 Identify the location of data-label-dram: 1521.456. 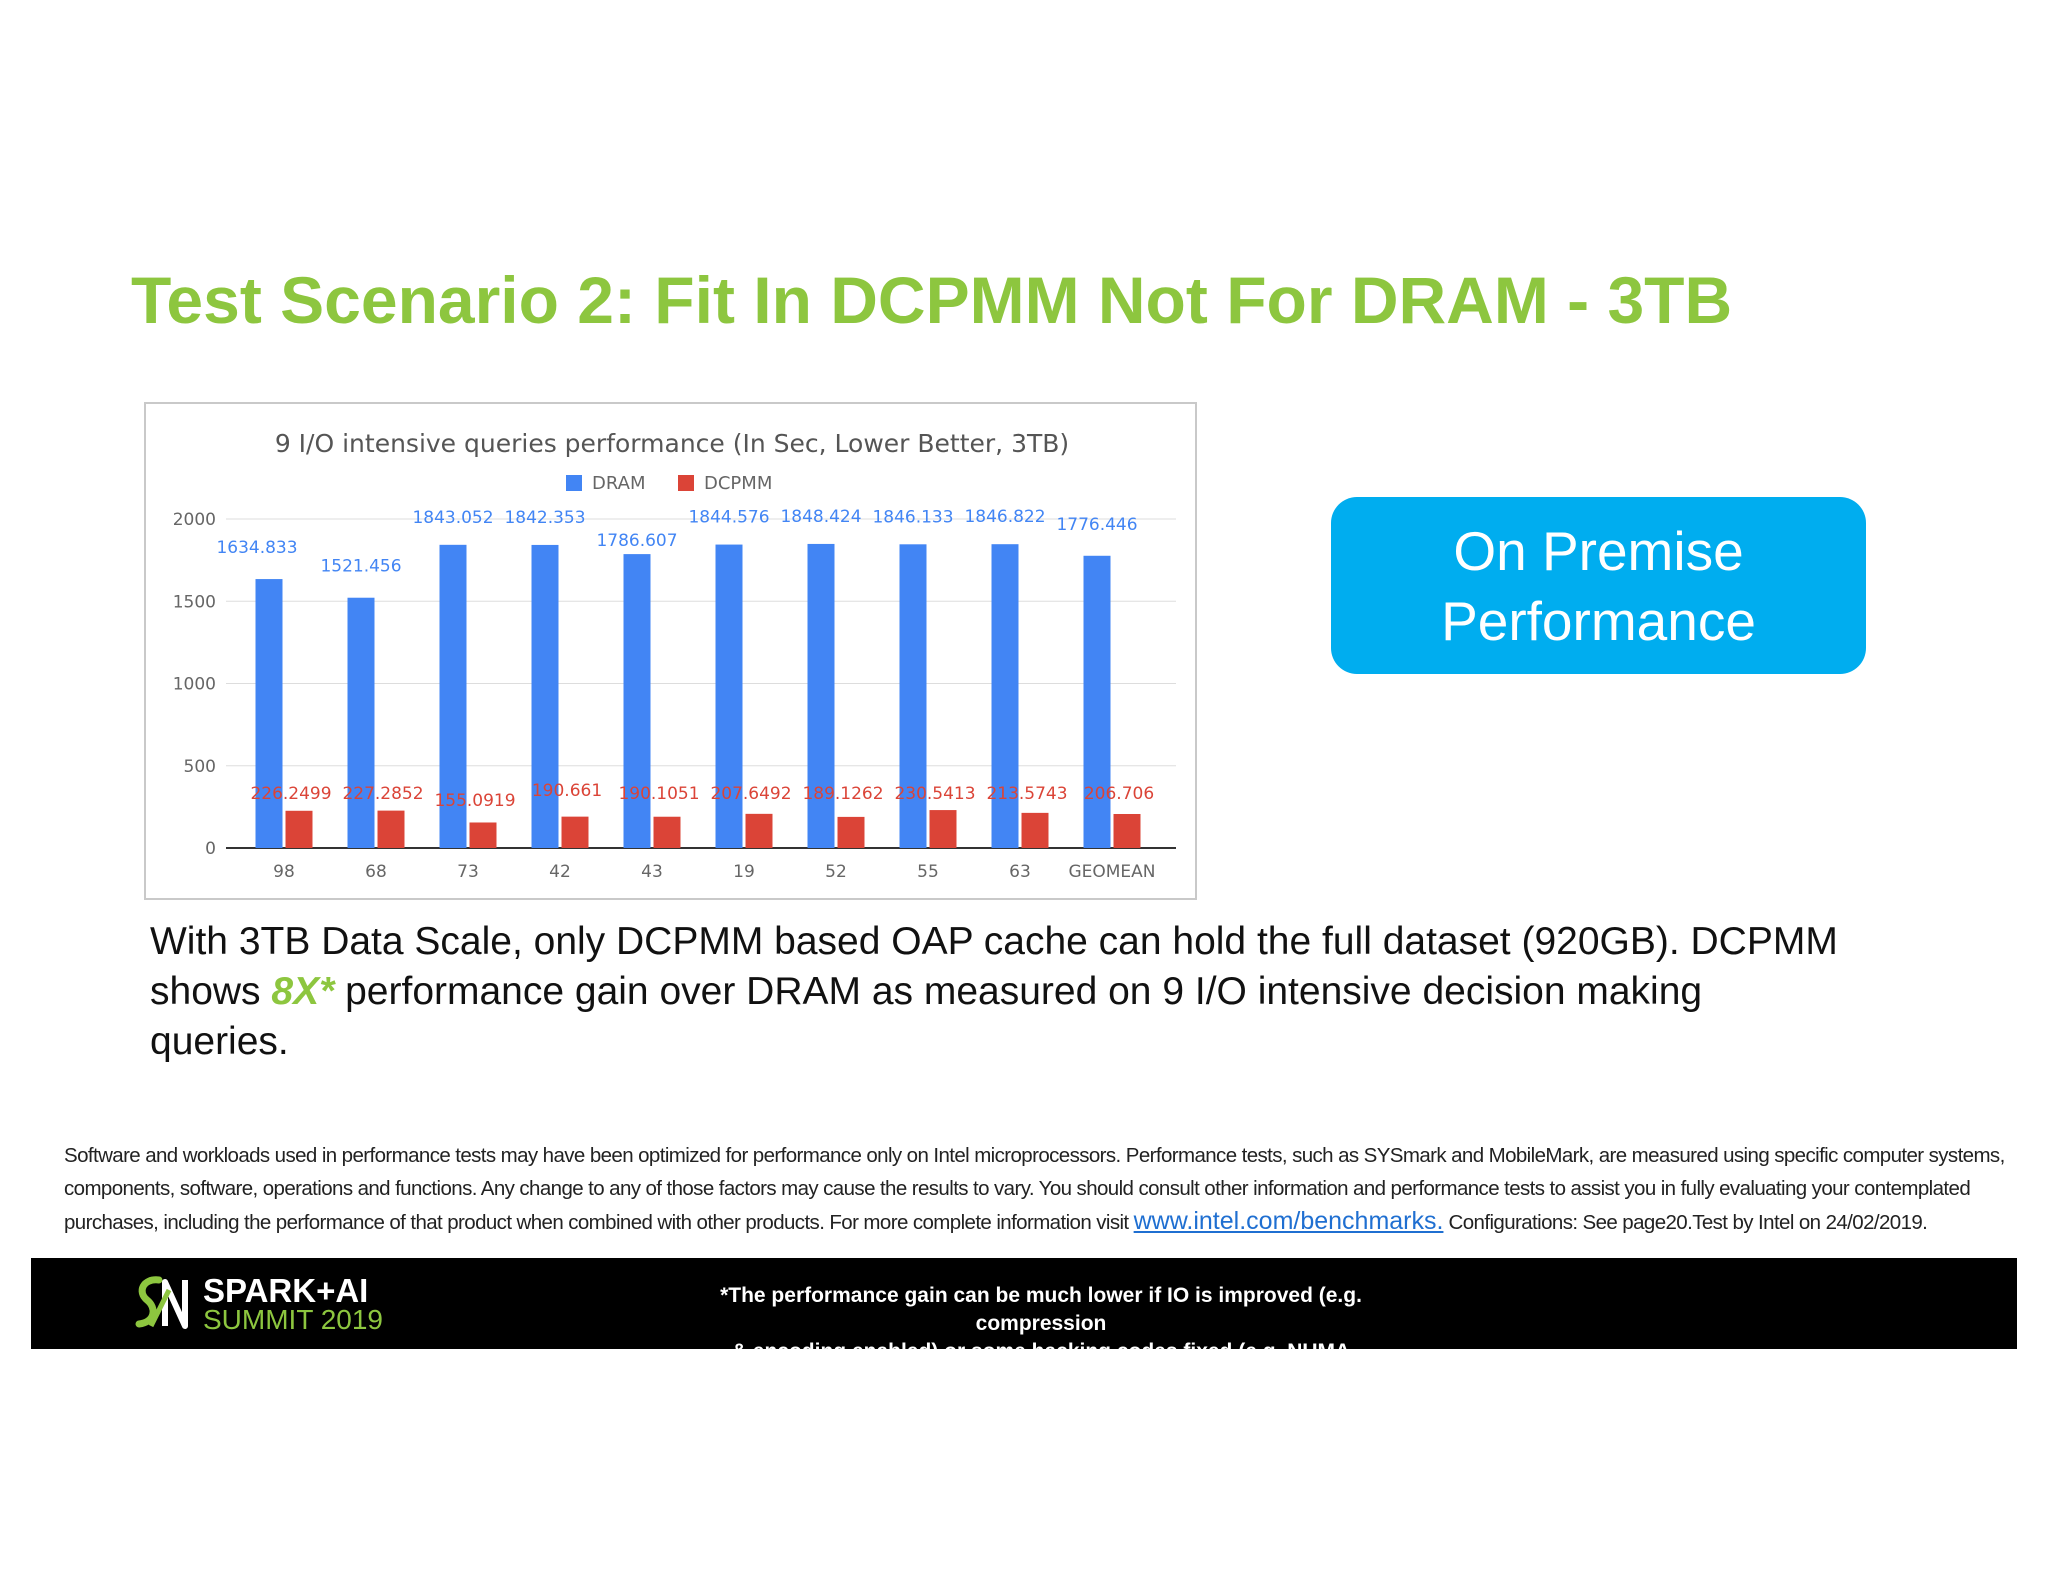
(360, 567).